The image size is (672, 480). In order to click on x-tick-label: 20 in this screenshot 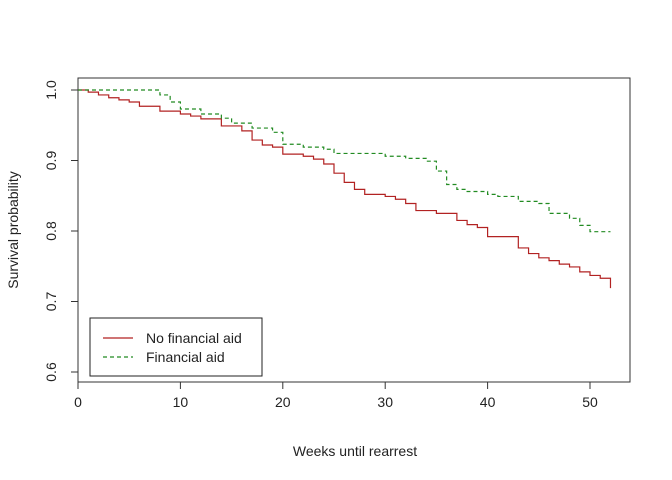, I will do `click(283, 402)`.